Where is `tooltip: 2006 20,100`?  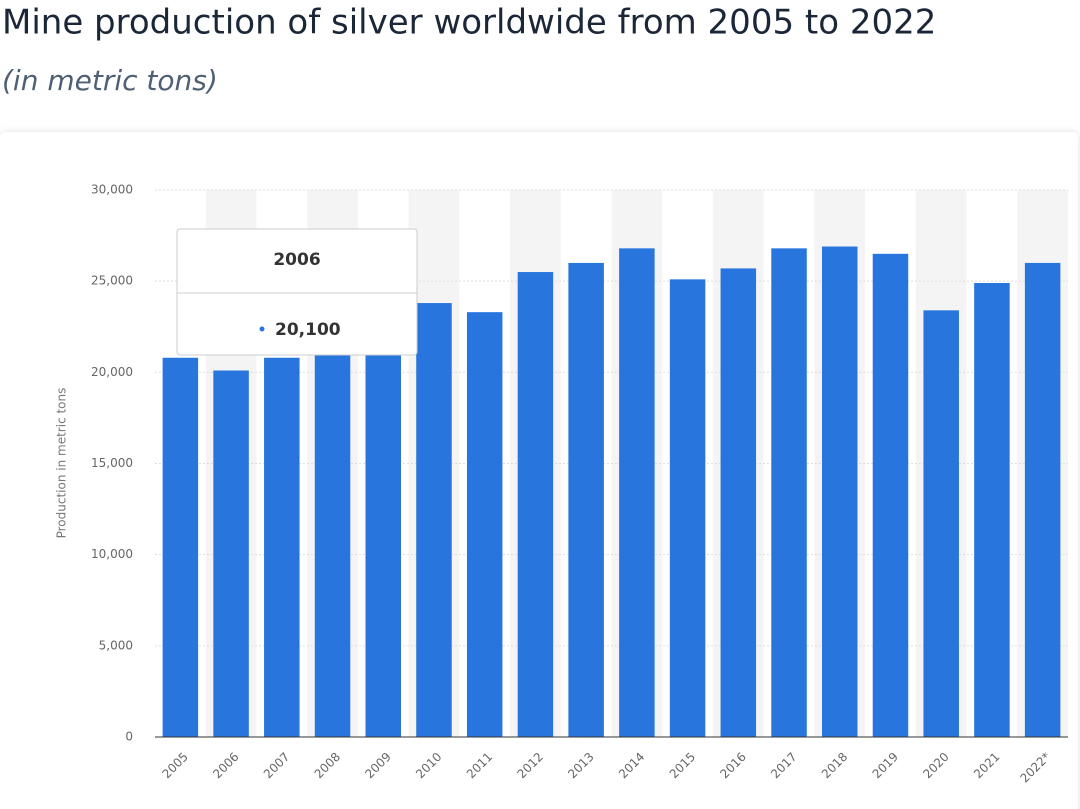 tooltip: 2006 20,100 is located at coordinates (297, 292).